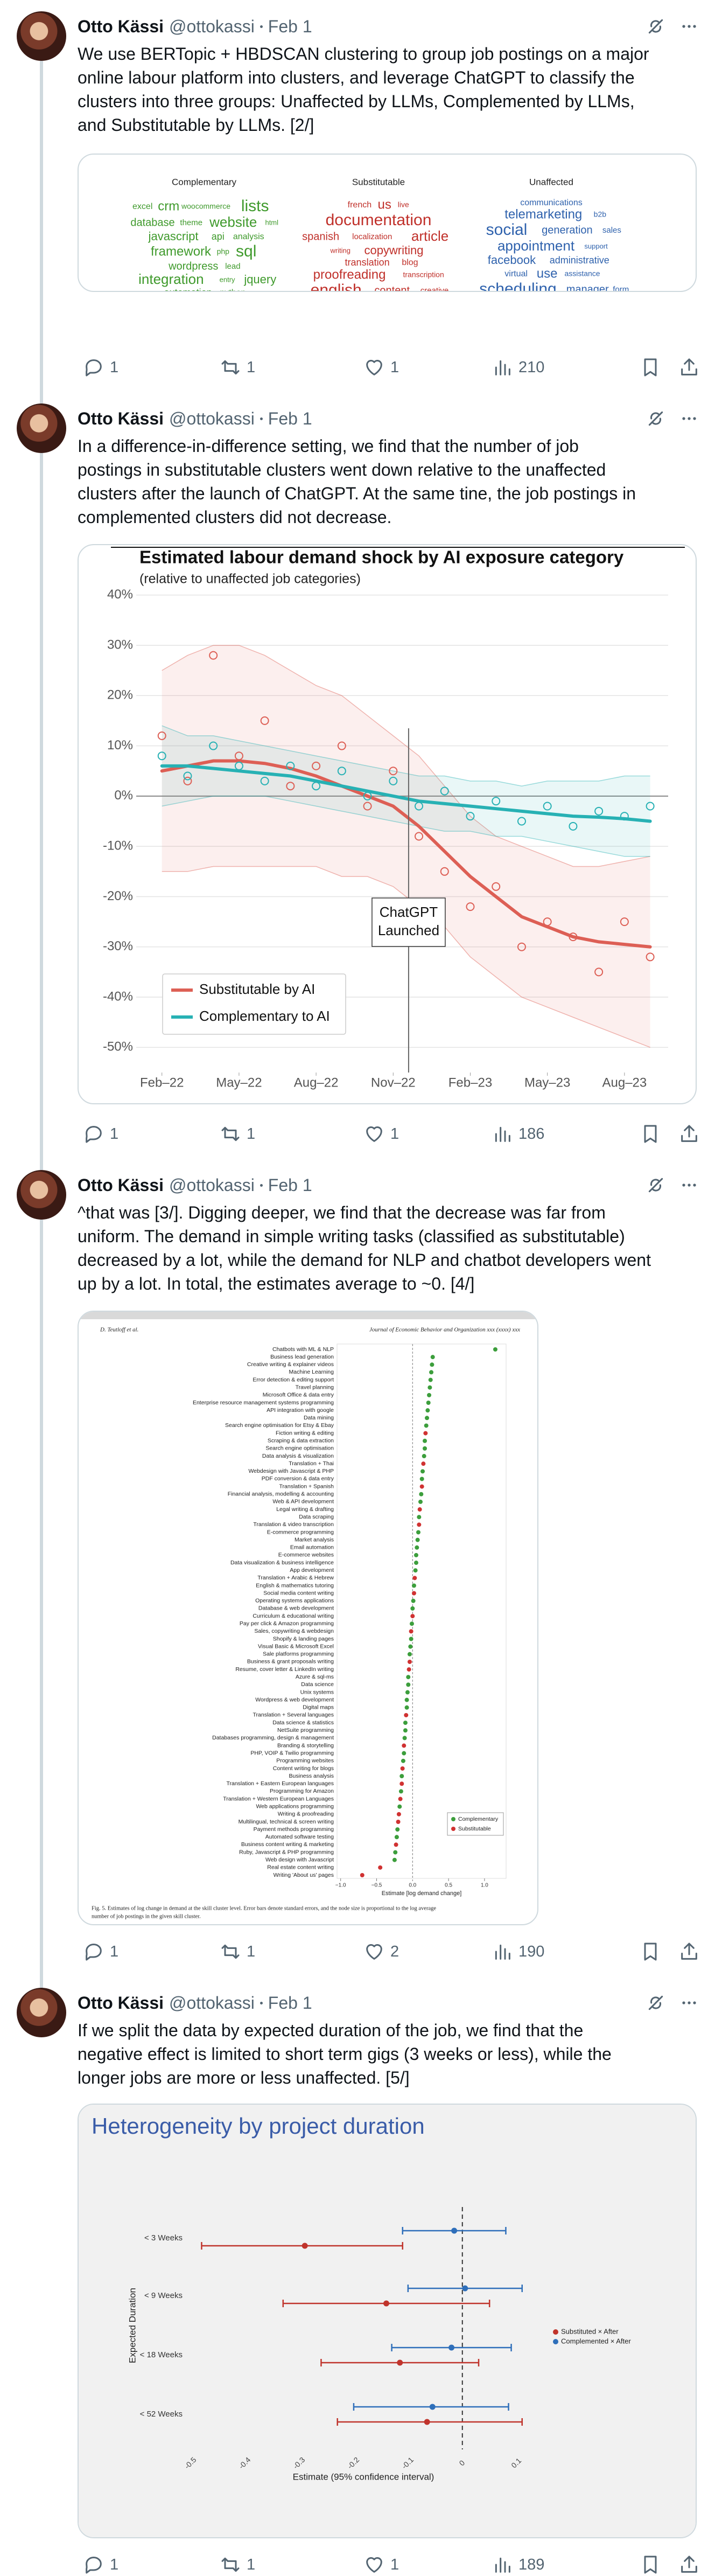 The image size is (715, 2576). Describe the element at coordinates (393, 1083) in the screenshot. I see `x-tick-label: Nov–22` at that location.